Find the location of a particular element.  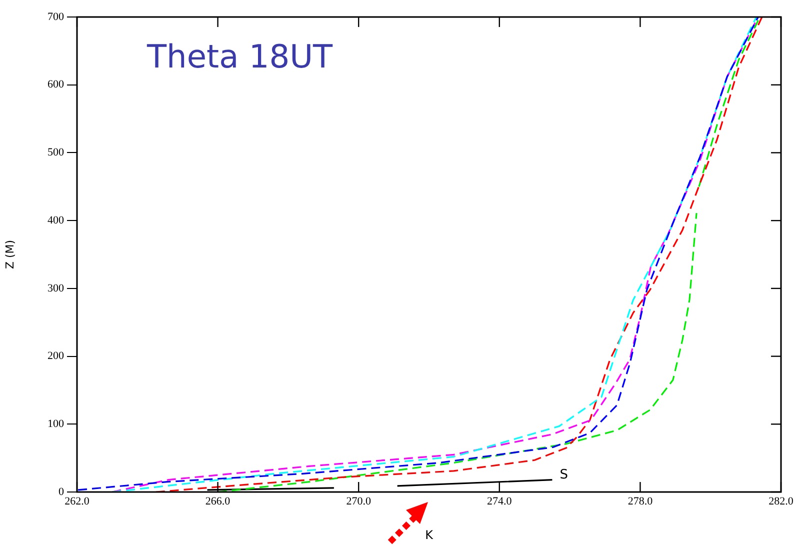

text: Theta 18UT is located at coordinates (239, 56).